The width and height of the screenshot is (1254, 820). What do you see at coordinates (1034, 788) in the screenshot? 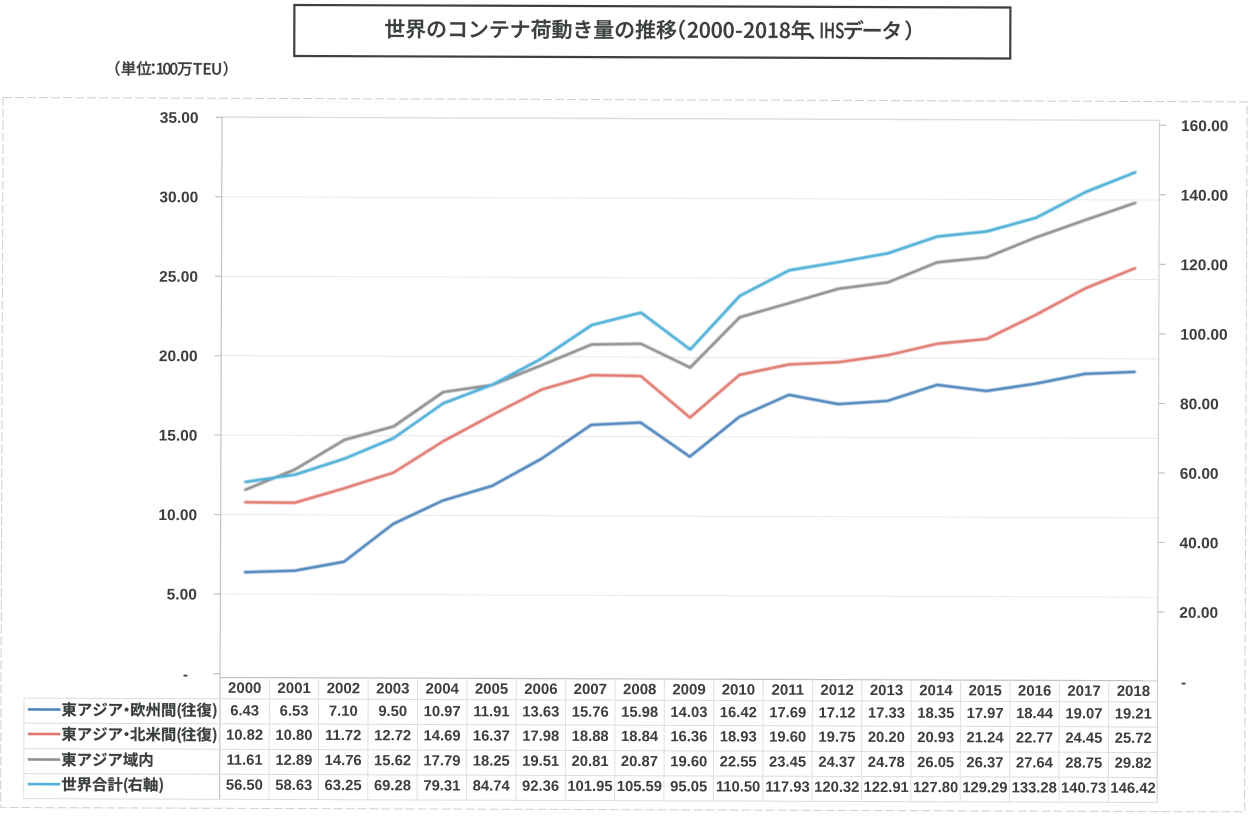
I see `svg-text: 133.28` at bounding box center [1034, 788].